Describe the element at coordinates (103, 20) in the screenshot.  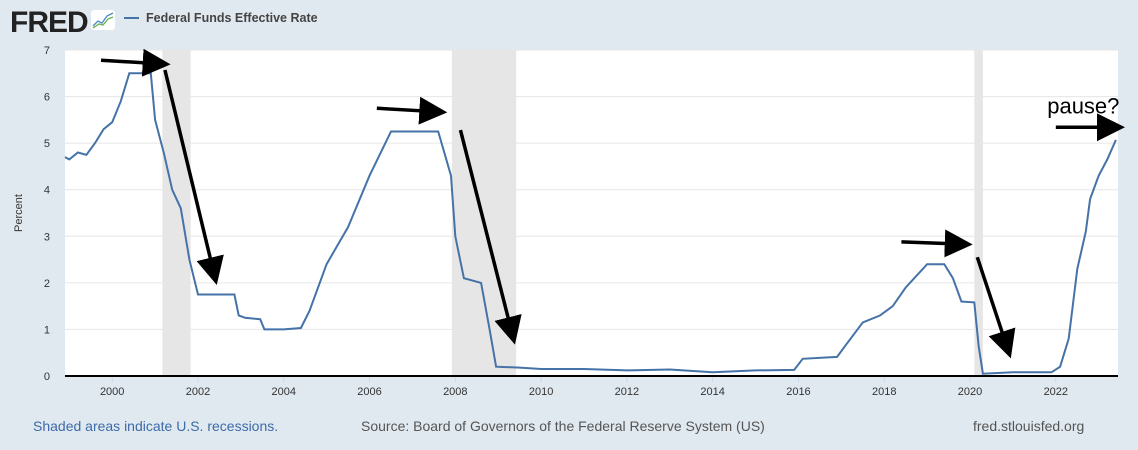
I see `chart-logo-icon` at that location.